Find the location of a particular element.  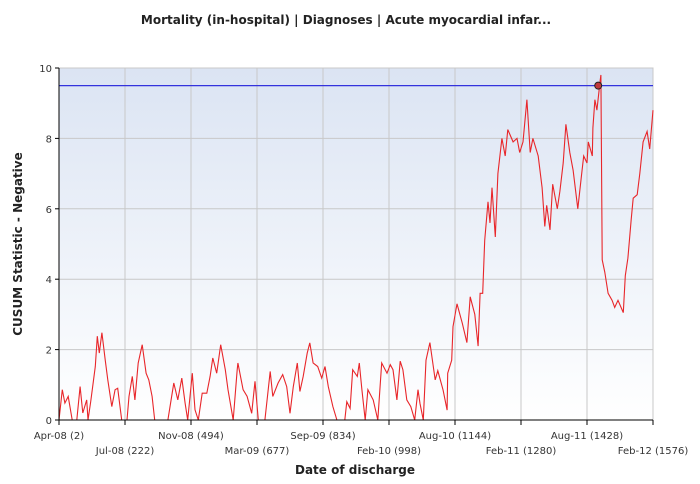

y-tick-label: 8 is located at coordinates (49, 139).